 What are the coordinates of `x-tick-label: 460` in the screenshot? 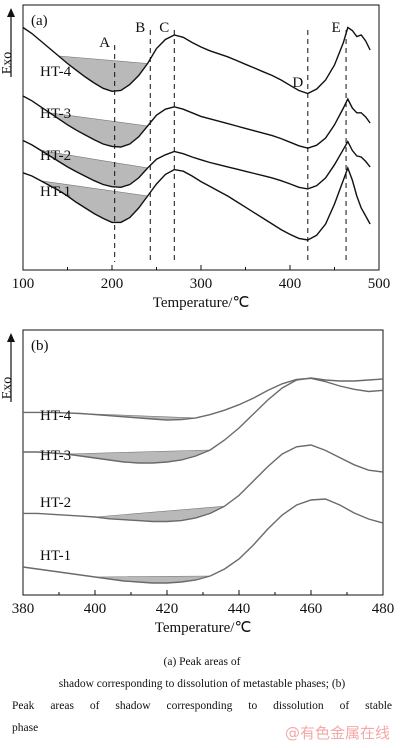 It's located at (311, 609).